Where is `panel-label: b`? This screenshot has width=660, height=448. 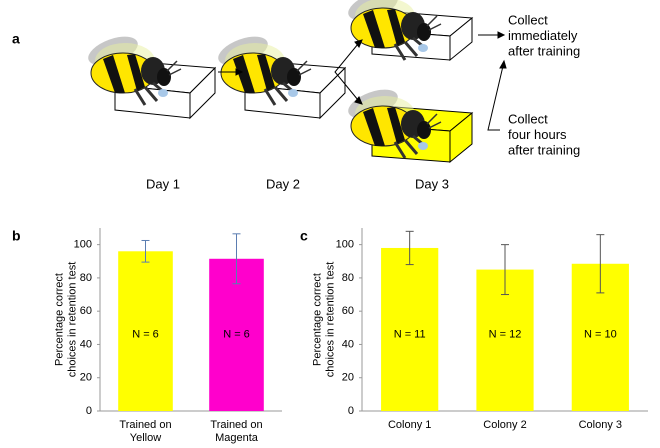 panel-label: b is located at coordinates (16, 236).